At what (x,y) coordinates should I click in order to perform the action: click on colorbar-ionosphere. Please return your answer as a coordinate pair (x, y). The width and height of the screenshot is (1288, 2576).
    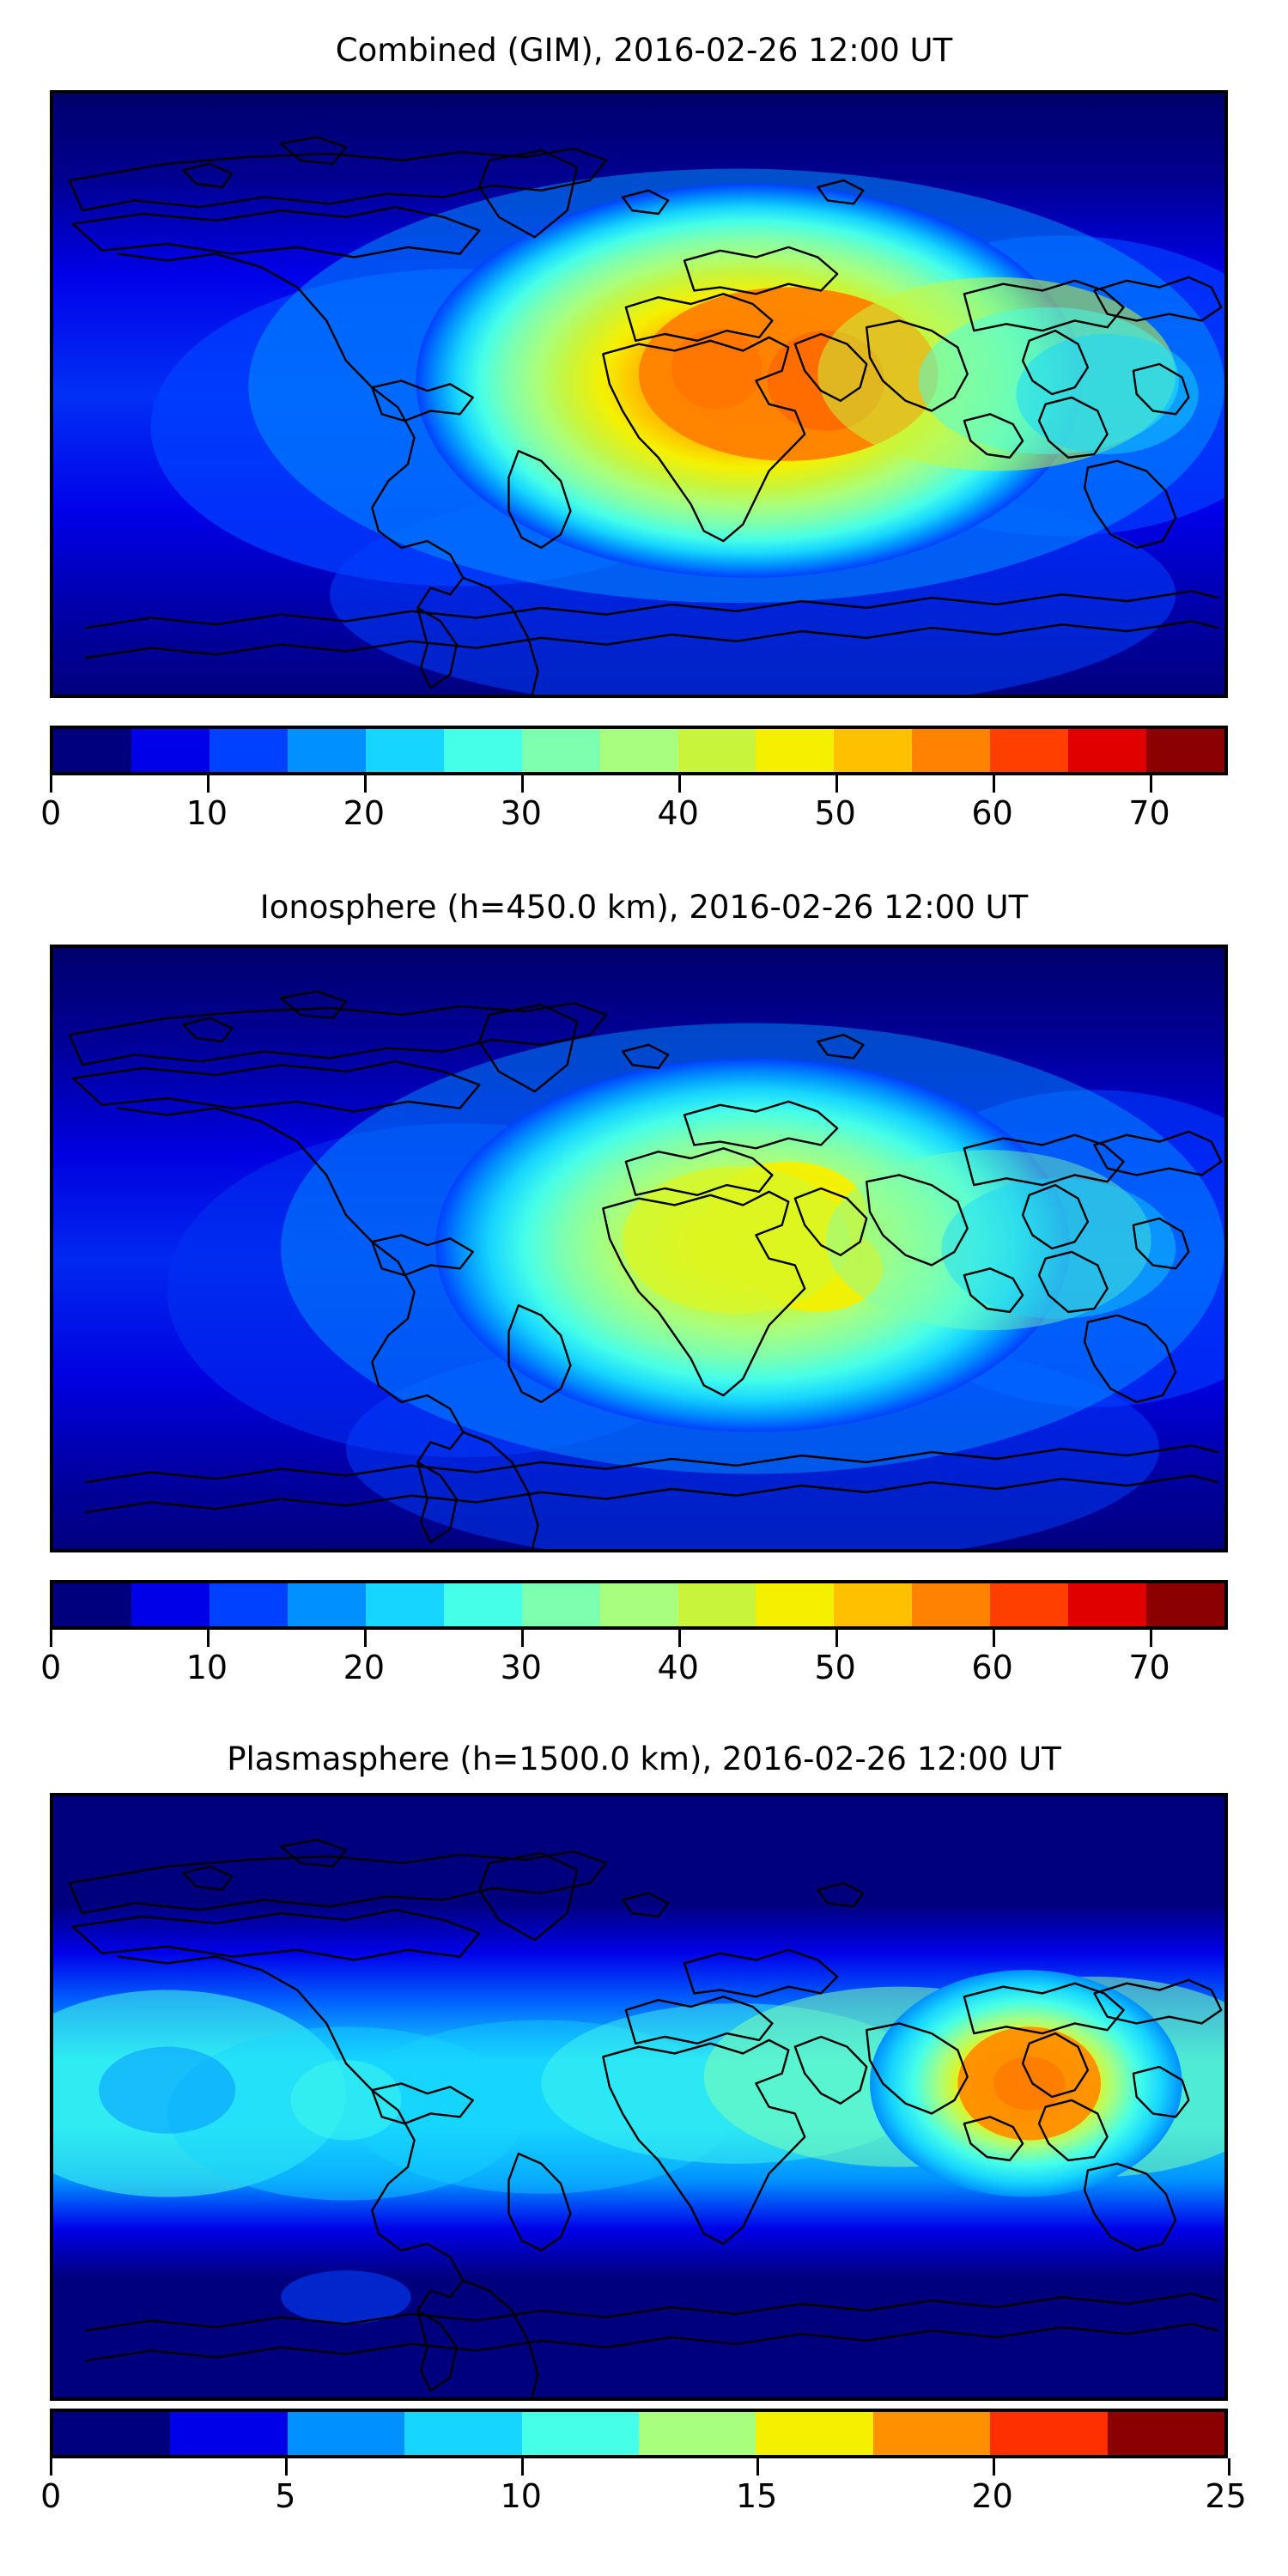
    Looking at the image, I should click on (639, 1605).